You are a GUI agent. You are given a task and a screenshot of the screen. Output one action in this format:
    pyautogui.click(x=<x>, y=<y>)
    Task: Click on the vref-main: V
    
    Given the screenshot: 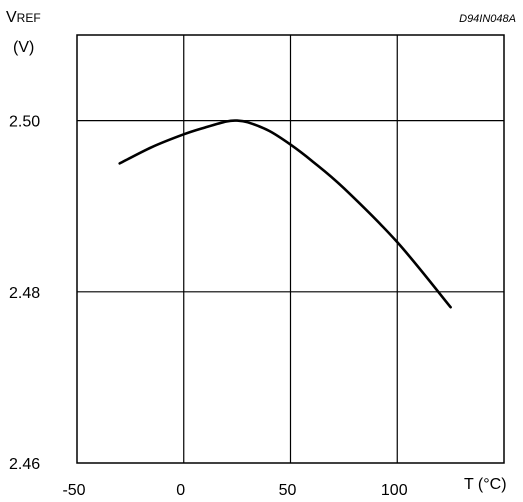 What is the action you would take?
    pyautogui.click(x=11, y=17)
    